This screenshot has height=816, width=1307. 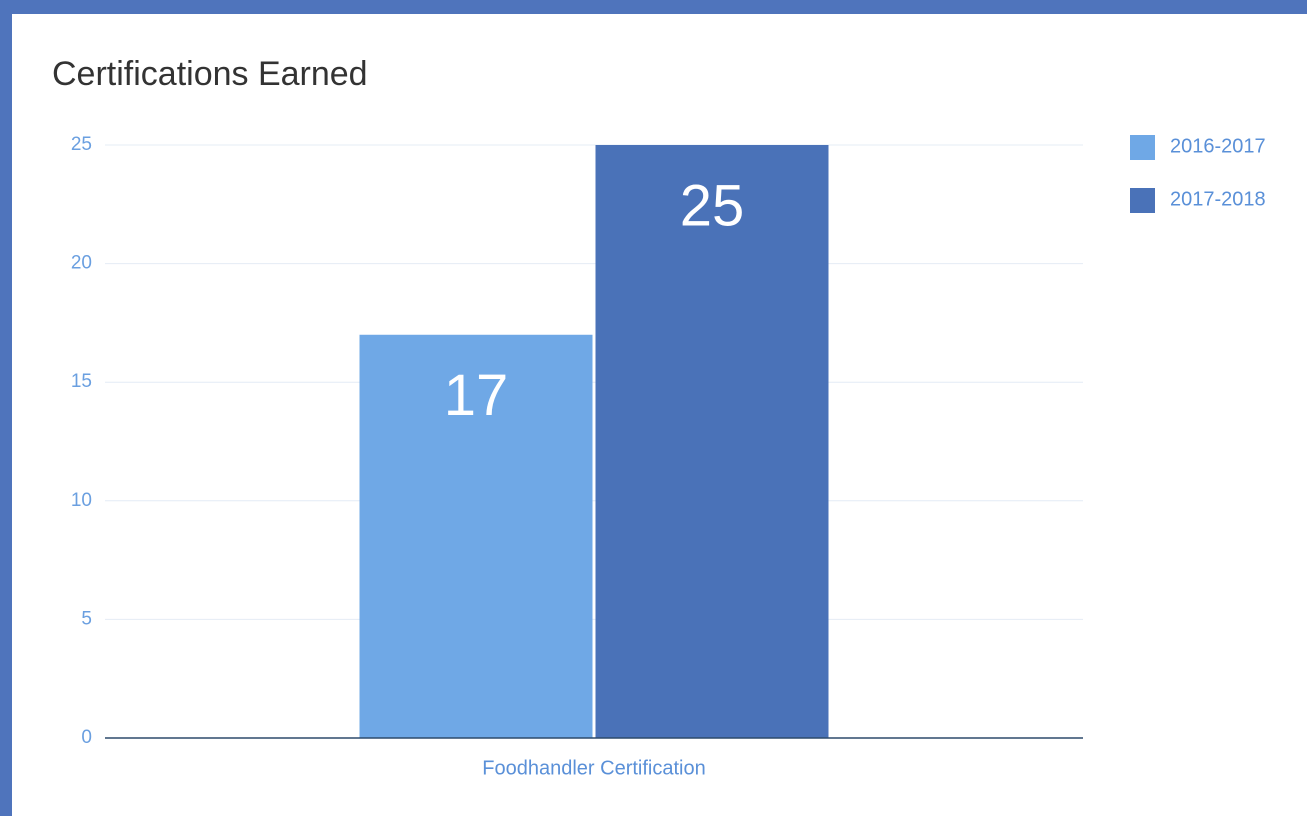 What do you see at coordinates (81, 144) in the screenshot?
I see `y-tick-label: 25` at bounding box center [81, 144].